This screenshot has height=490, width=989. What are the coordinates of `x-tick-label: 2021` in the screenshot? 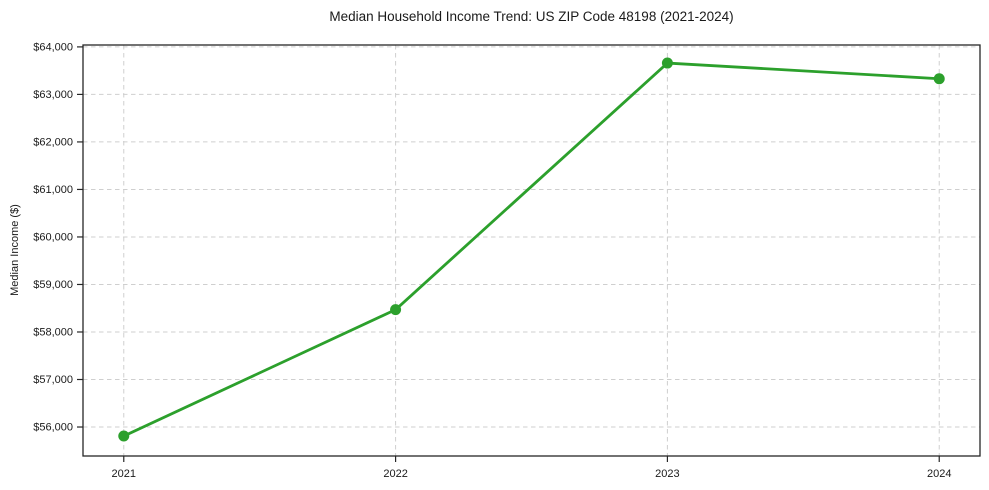 It's located at (124, 474).